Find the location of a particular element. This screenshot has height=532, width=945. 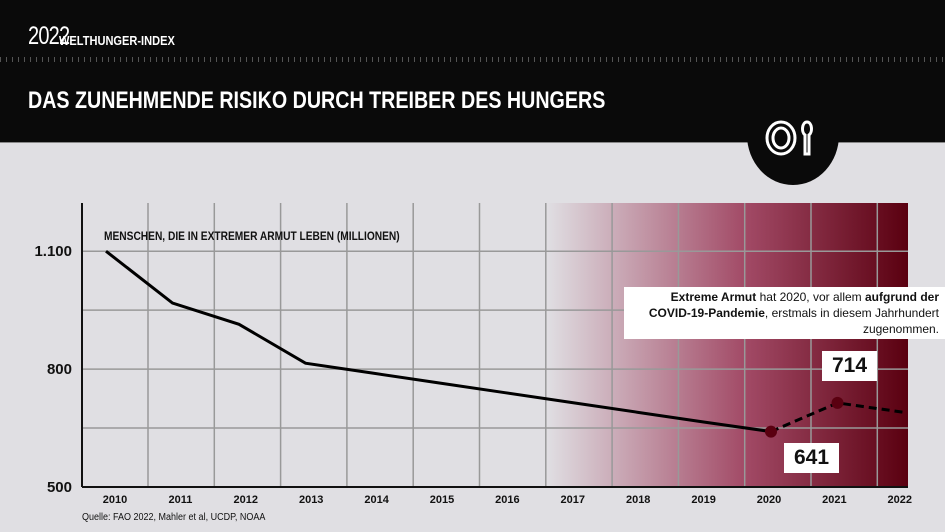

note-text-1: hat 2020, vor allem is located at coordinates (810, 297).